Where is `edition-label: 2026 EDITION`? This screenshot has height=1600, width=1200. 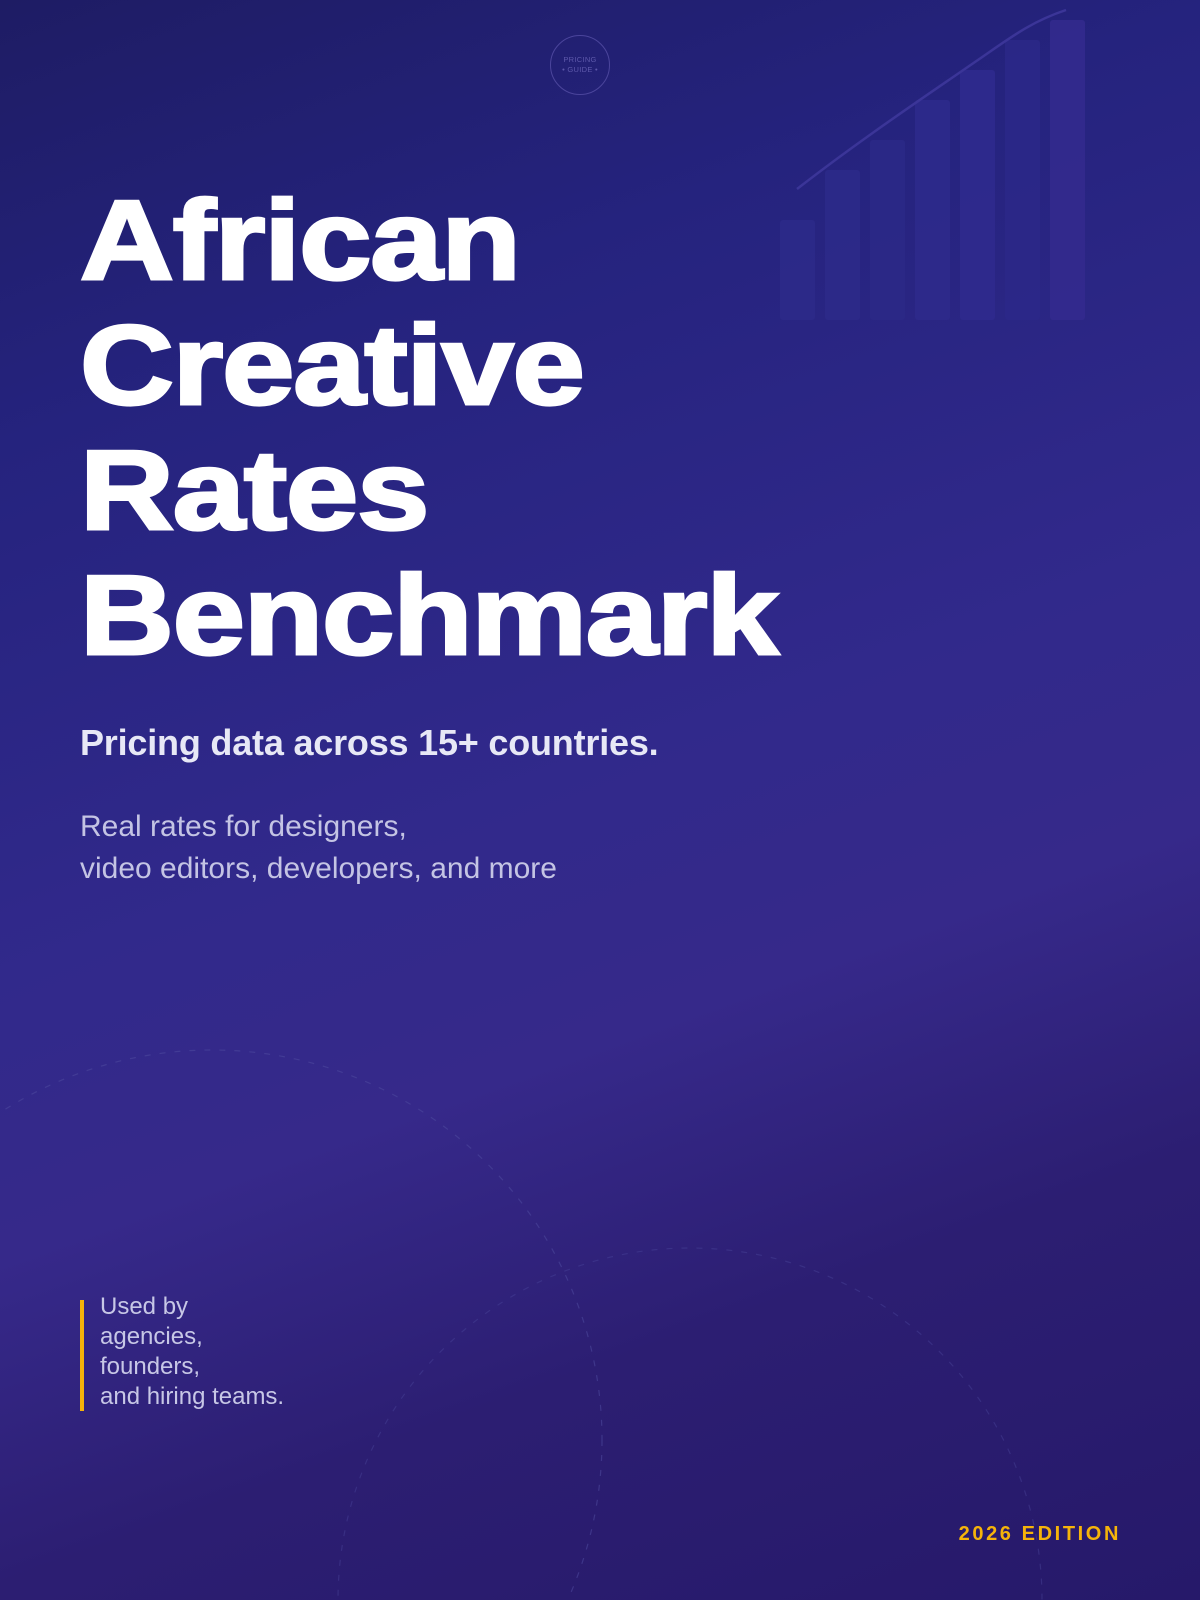
edition-label: 2026 EDITION is located at coordinates (1039, 1534).